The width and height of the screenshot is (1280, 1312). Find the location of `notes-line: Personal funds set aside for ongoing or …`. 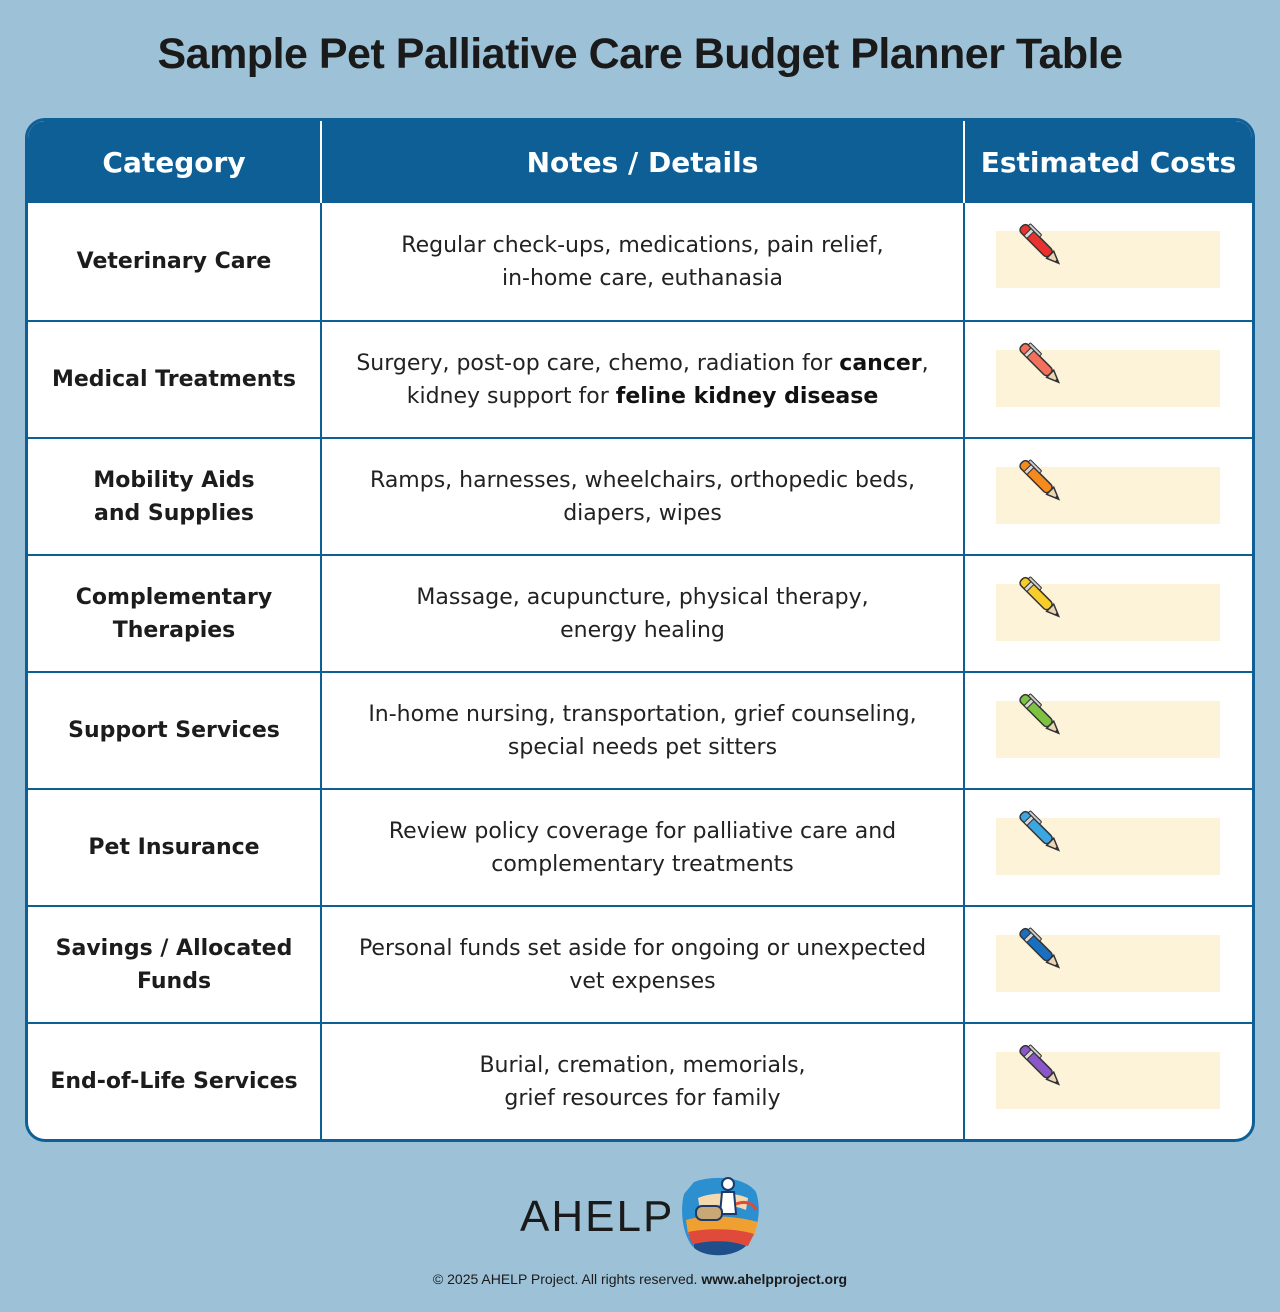

notes-line: Personal funds set aside for ongoing or … is located at coordinates (642, 948).